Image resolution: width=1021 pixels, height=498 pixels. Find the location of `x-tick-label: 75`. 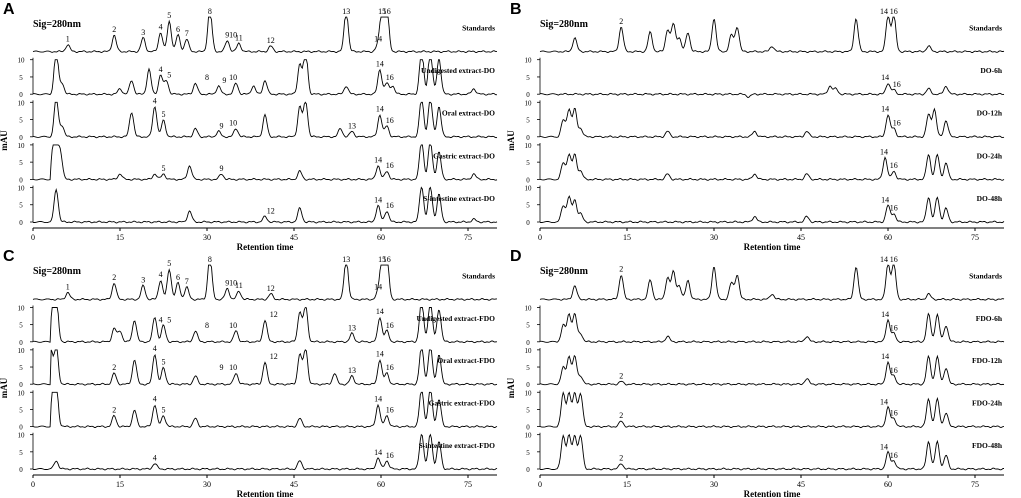

x-tick-label: 75 is located at coordinates (468, 237).